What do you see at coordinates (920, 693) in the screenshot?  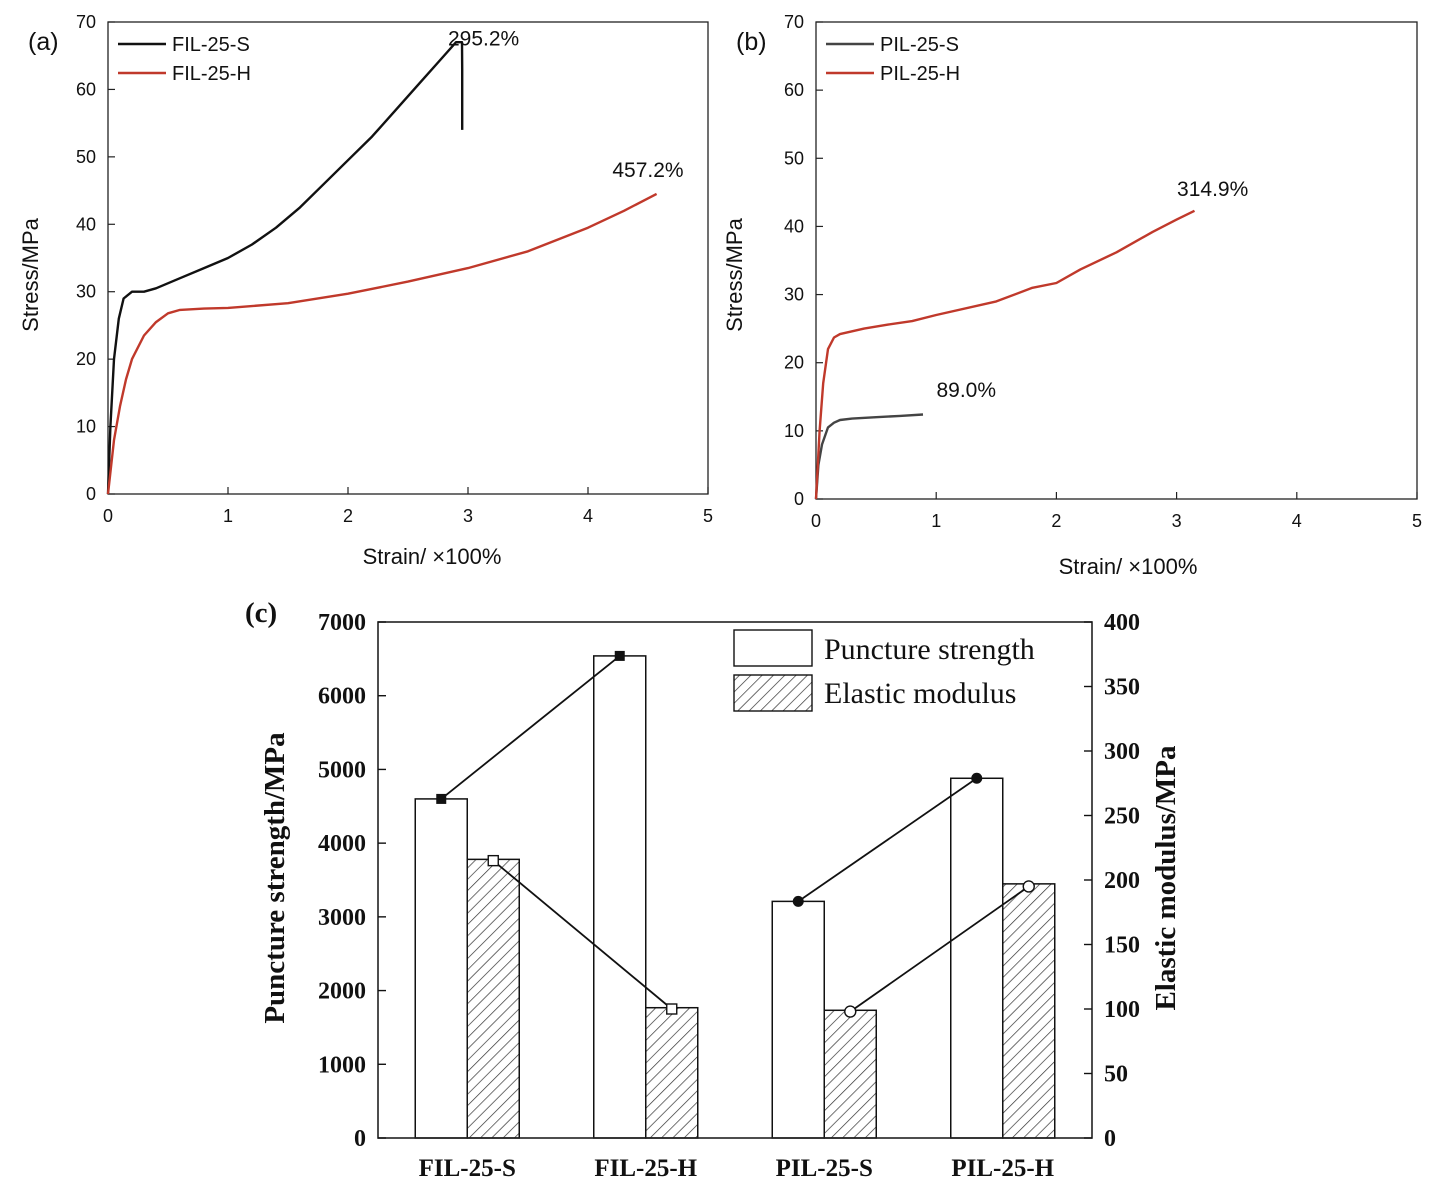 I see `legend-label: Elastic modulus` at bounding box center [920, 693].